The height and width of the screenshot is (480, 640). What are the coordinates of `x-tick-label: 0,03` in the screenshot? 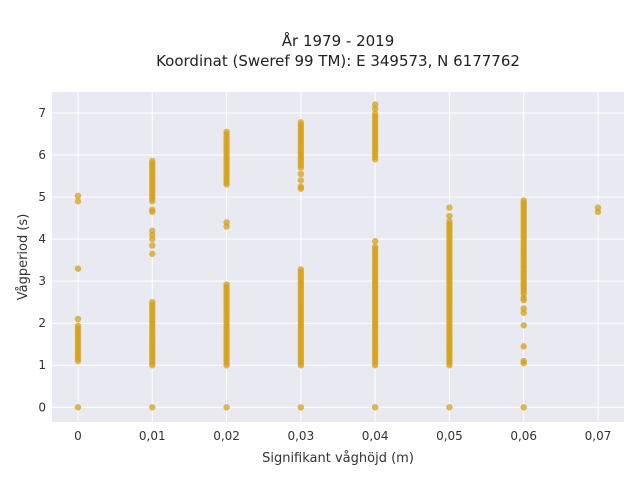 It's located at (300, 436).